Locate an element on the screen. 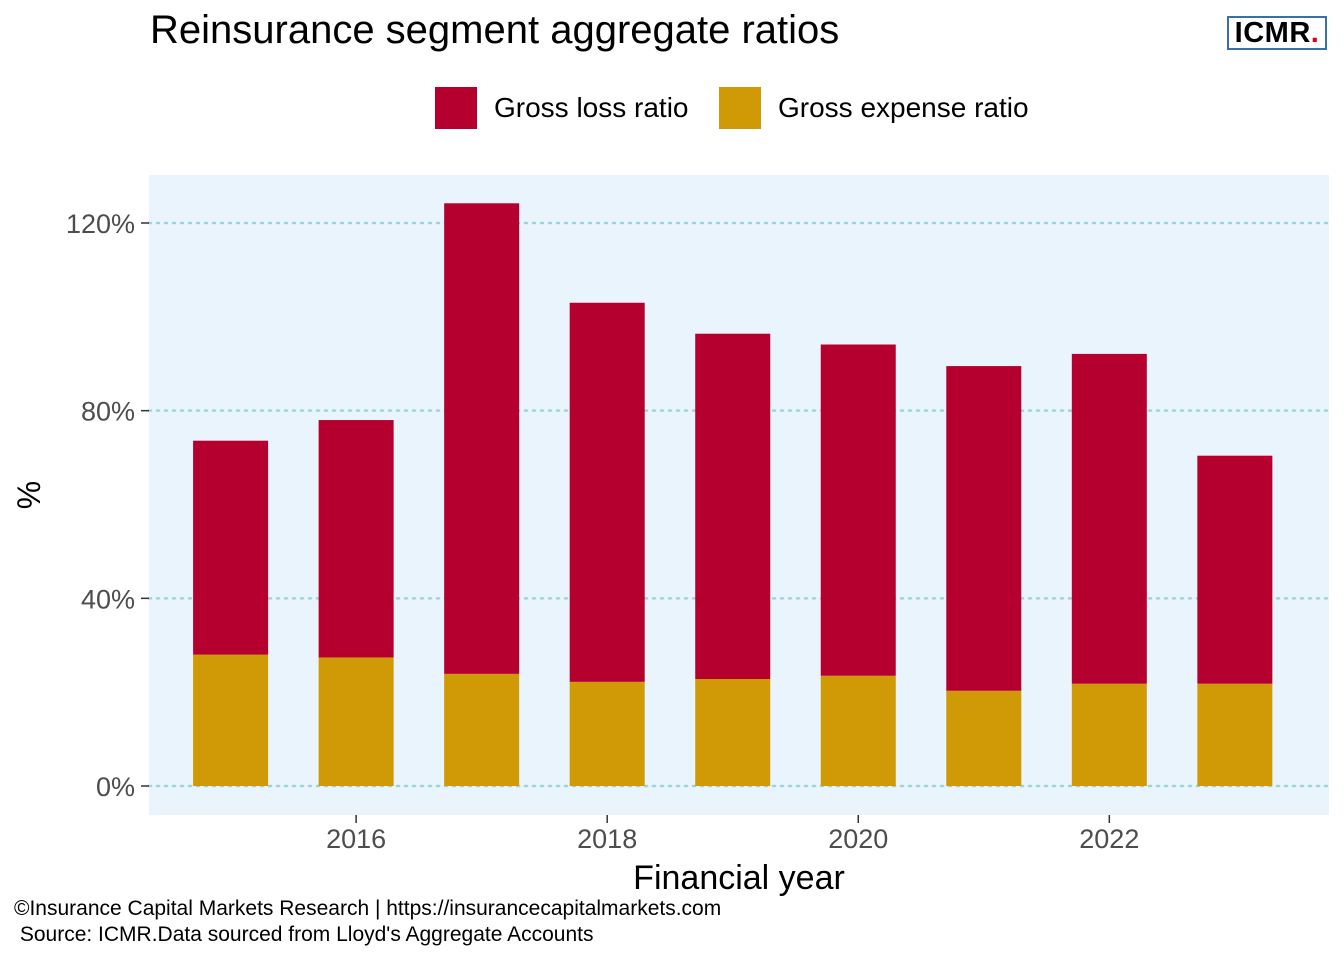 Image resolution: width=1344 pixels, height=960 pixels. bar-loss-2020 is located at coordinates (858, 510).